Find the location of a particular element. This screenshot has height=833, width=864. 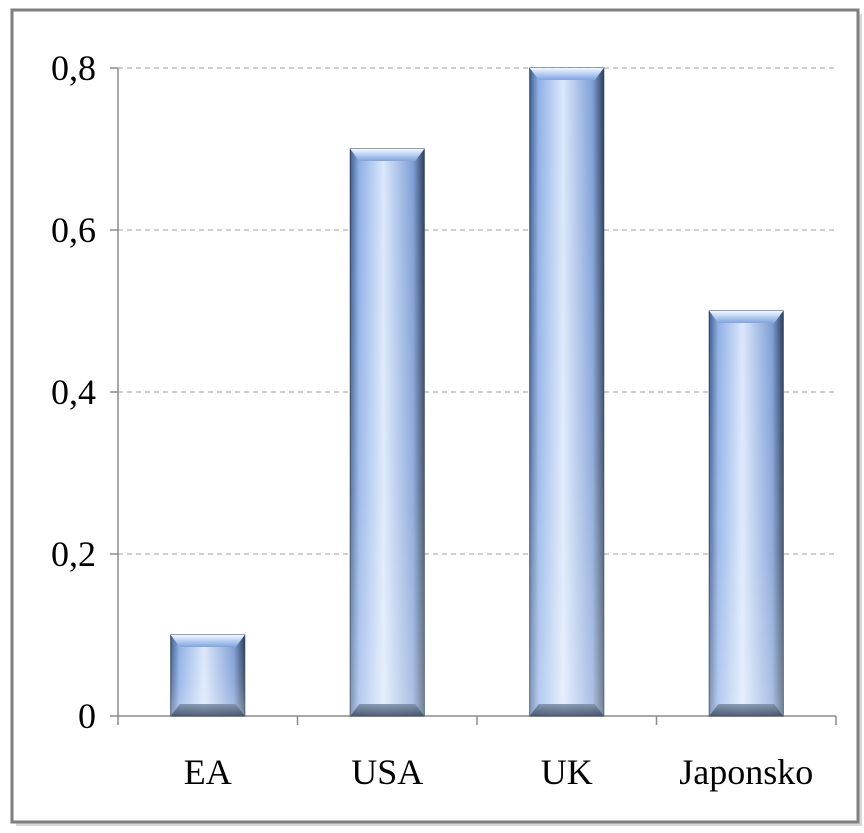

y-tick-label: 0 is located at coordinates (87, 716).